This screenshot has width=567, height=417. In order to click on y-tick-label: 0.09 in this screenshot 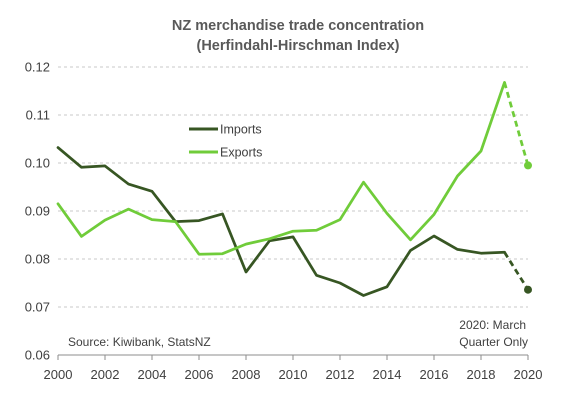, I will do `click(37, 211)`.